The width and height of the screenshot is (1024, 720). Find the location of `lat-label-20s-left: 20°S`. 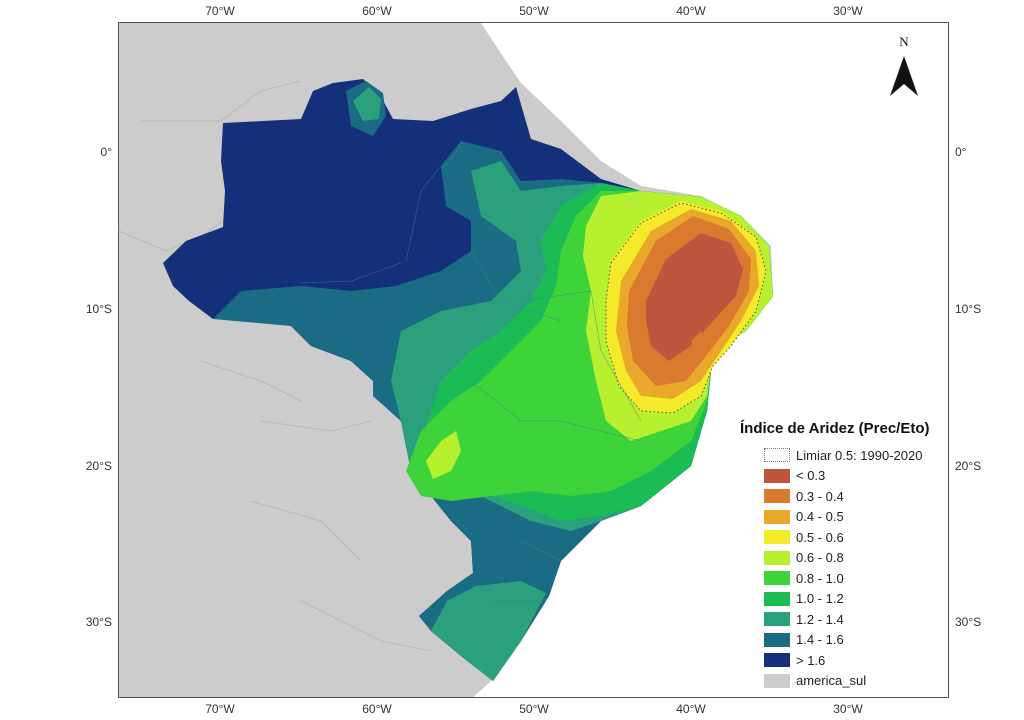

lat-label-20s-left: 20°S is located at coordinates (98, 466).